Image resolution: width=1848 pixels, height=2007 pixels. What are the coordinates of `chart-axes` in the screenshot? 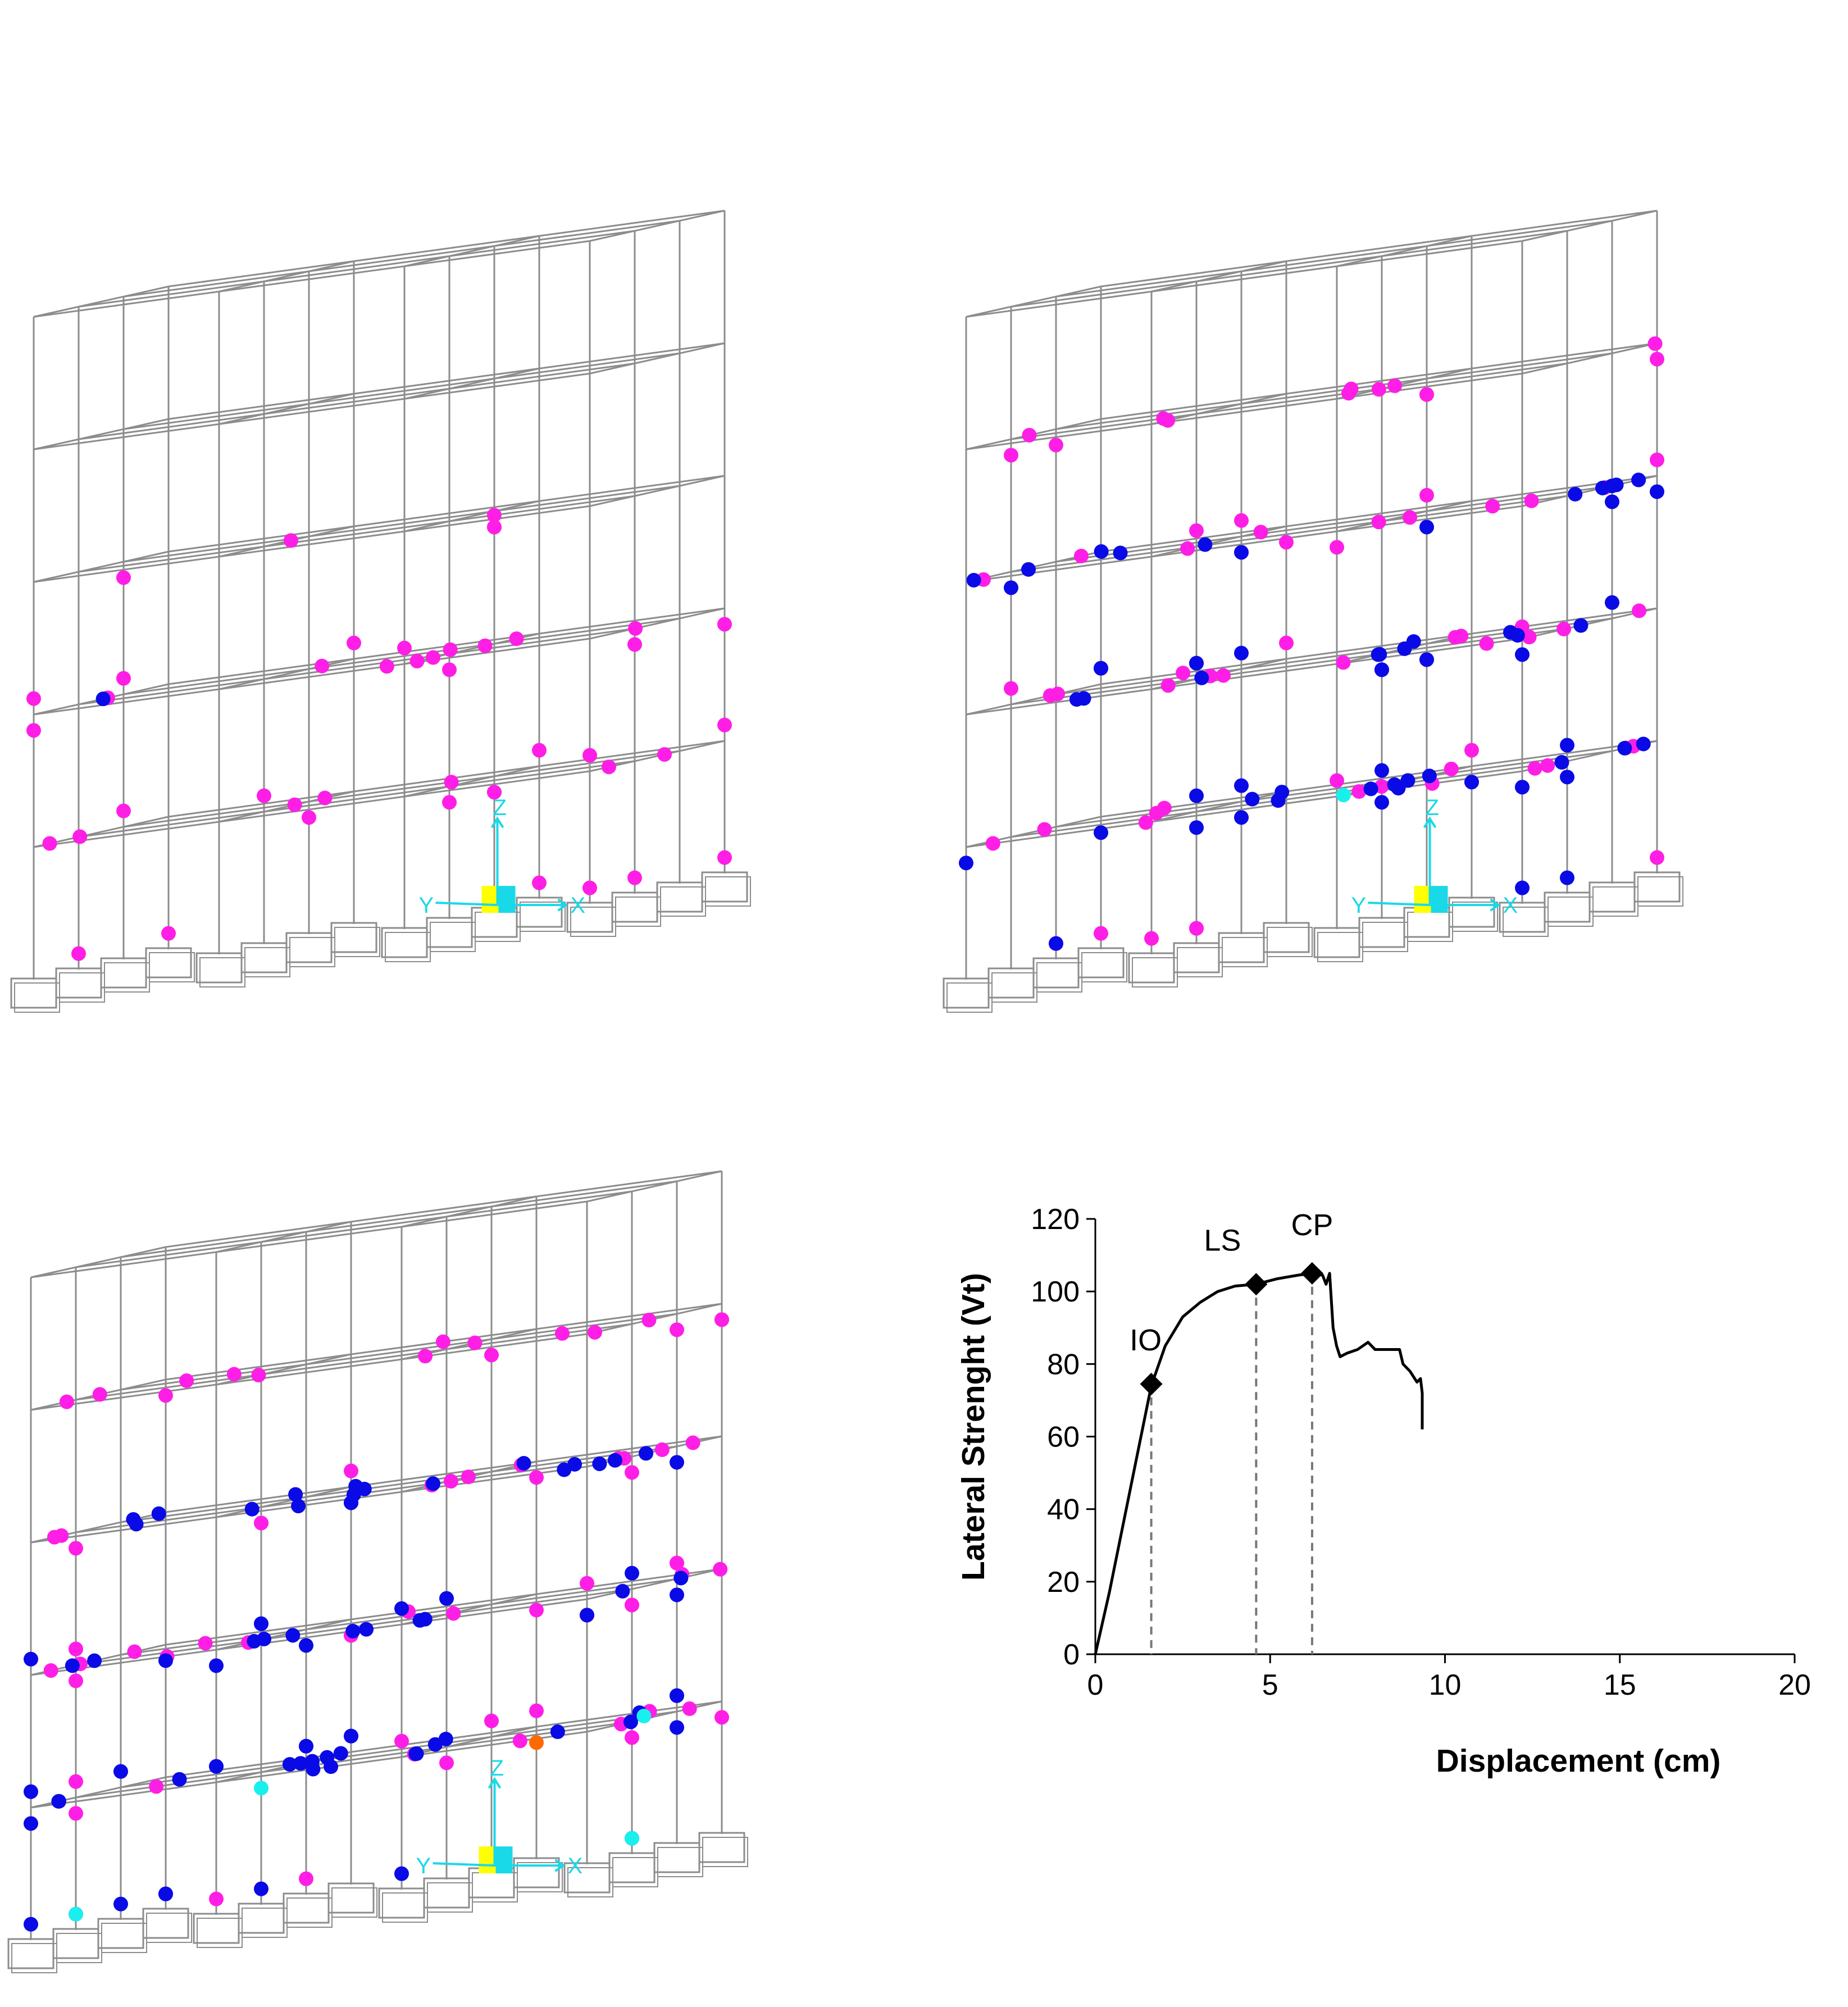 It's located at (1444, 1437).